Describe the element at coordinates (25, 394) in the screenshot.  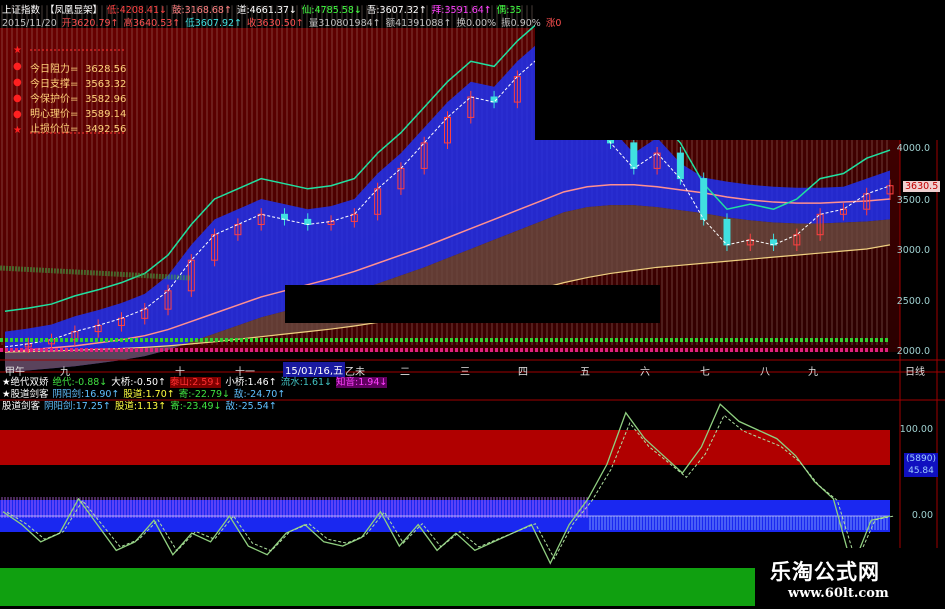
I see `indicator-legend-item: ★股道剑客` at that location.